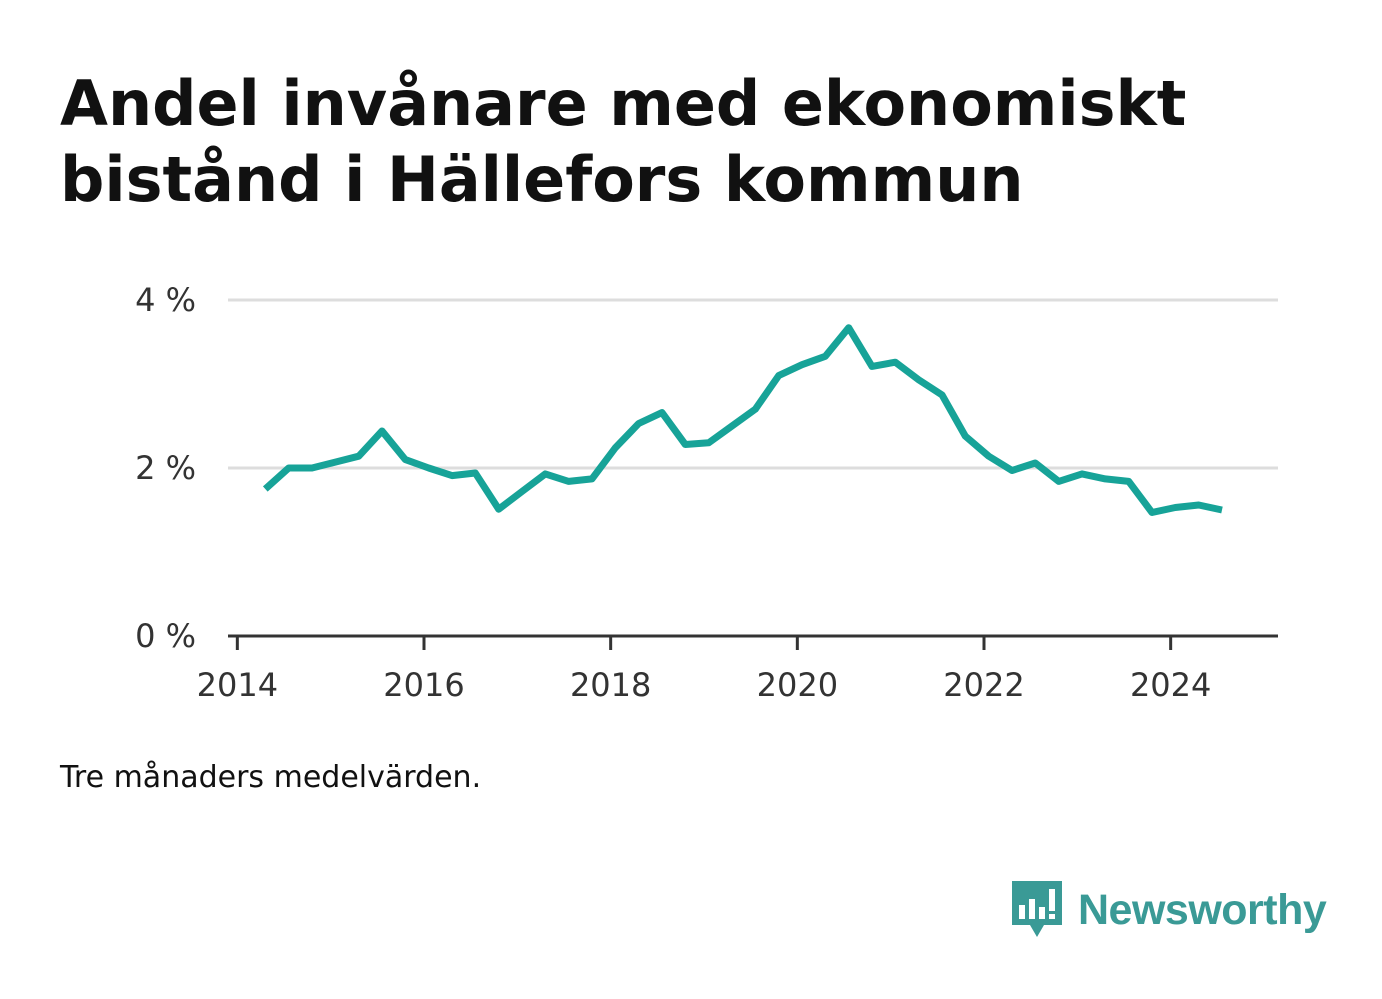  I want to click on newsworthy-logo: Newsworthy, so click(1168, 910).